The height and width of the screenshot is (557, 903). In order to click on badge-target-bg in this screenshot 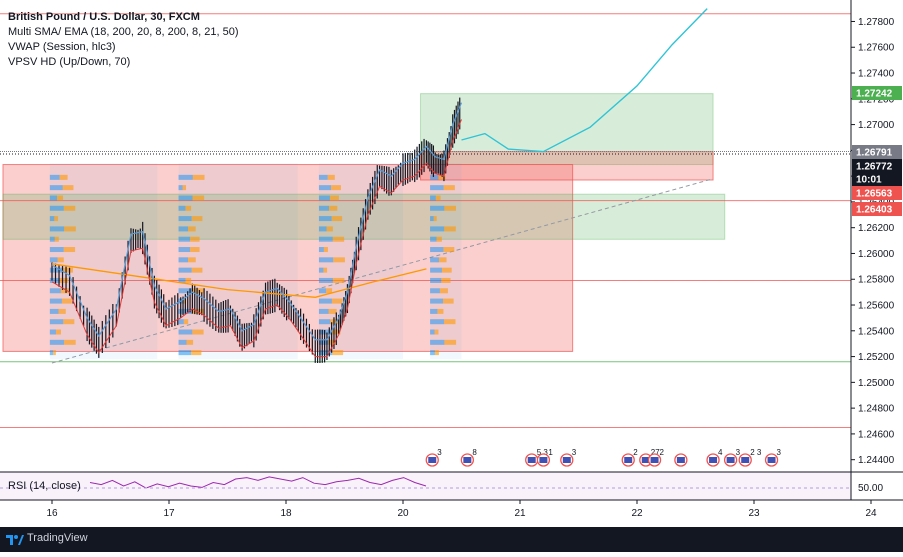, I will do `click(877, 93)`.